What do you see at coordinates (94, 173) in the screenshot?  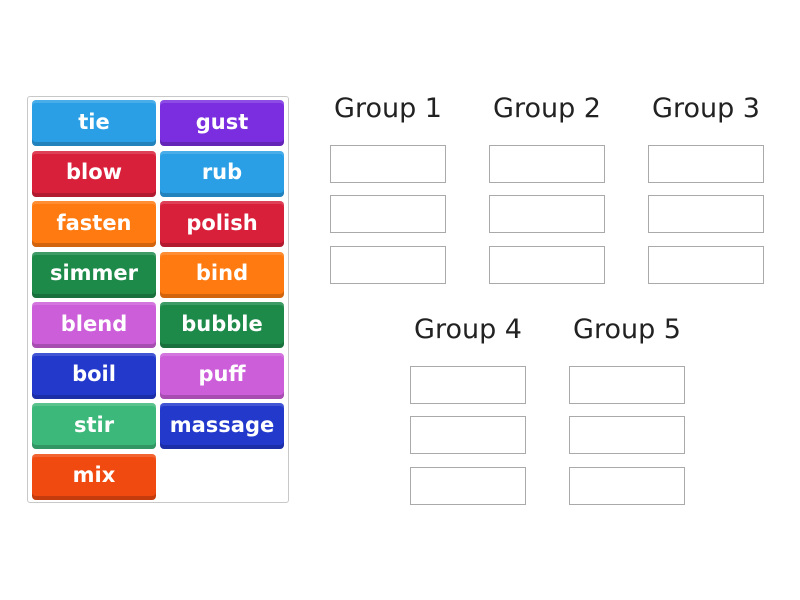 I see `word-tile-blow: blow` at bounding box center [94, 173].